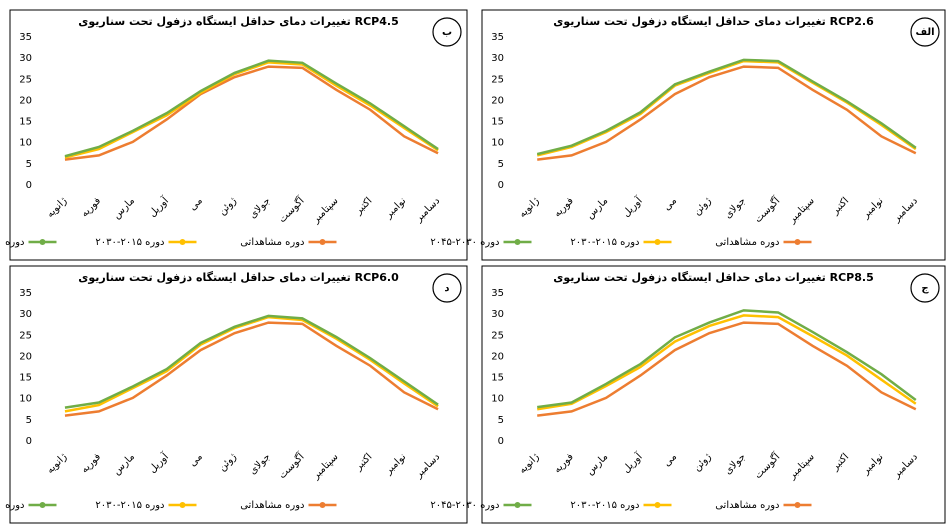 This screenshot has width=948, height=526. I want to click on panel-label: ب, so click(447, 32).